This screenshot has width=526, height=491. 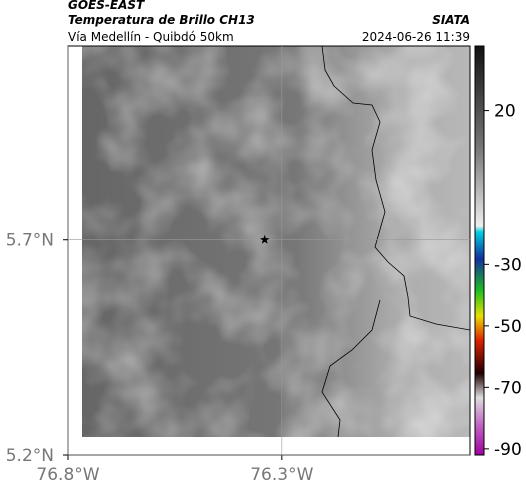 What do you see at coordinates (508, 450) in the screenshot?
I see `colorbar-label: -90` at bounding box center [508, 450].